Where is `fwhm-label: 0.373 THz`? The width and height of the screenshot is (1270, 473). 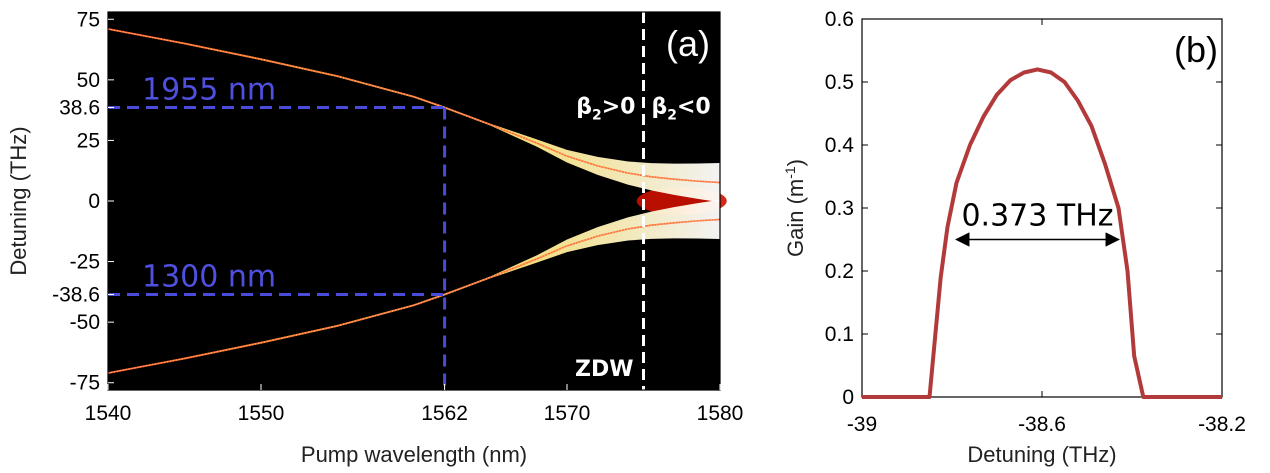 fwhm-label: 0.373 THz is located at coordinates (1037, 216).